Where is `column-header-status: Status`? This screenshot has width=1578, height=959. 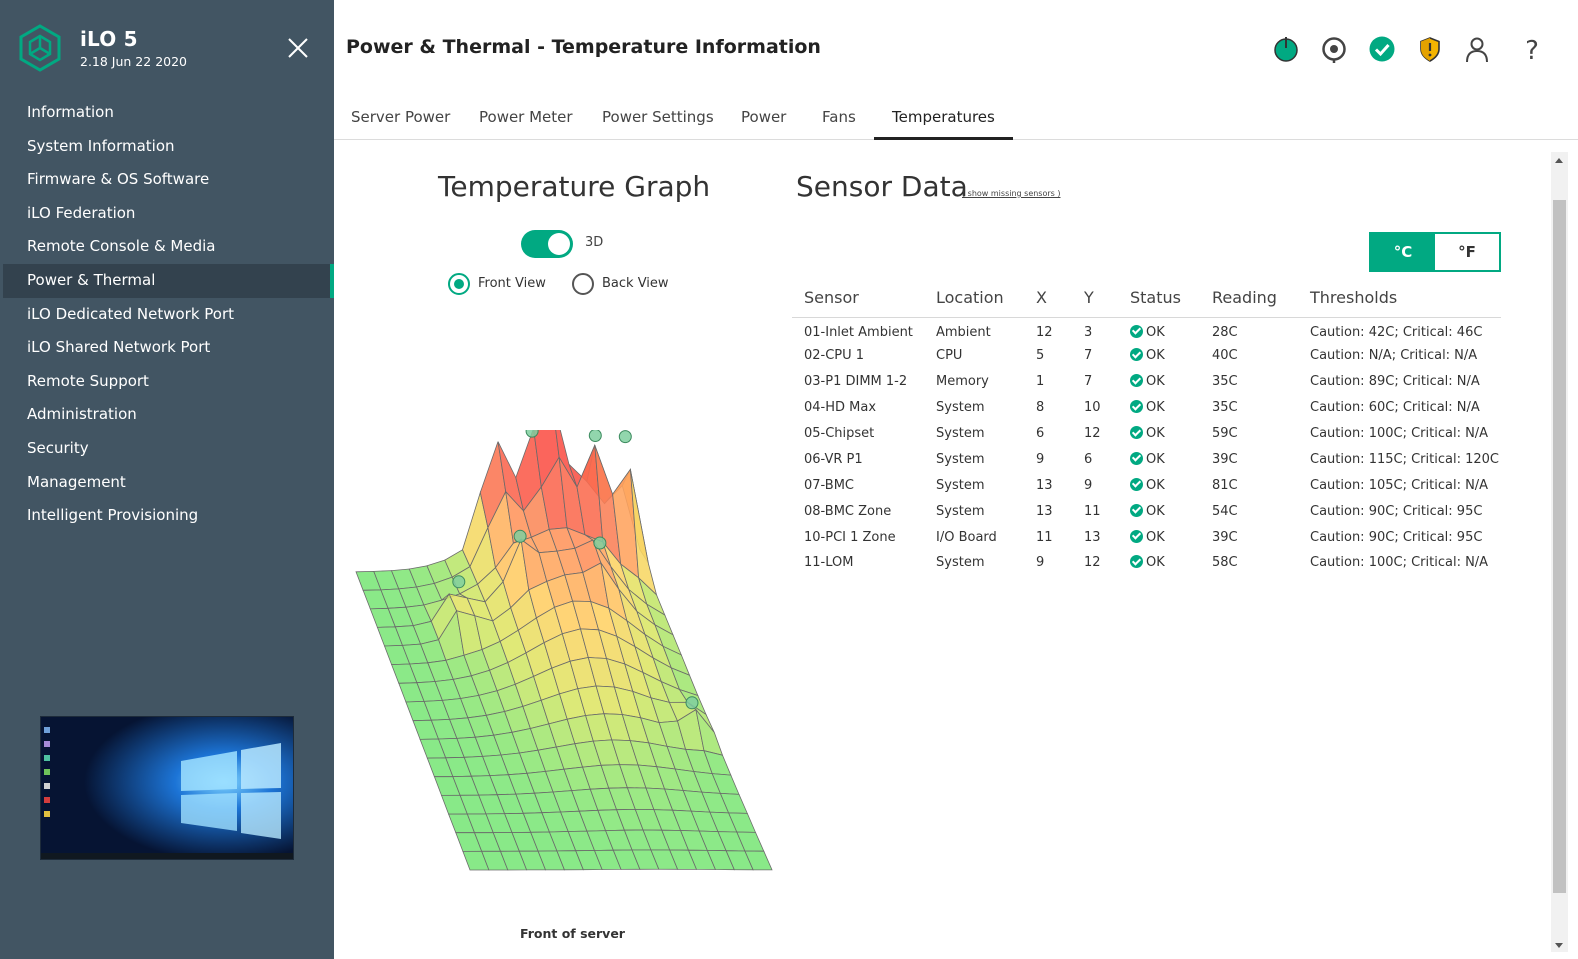 column-header-status: Status is located at coordinates (1171, 298).